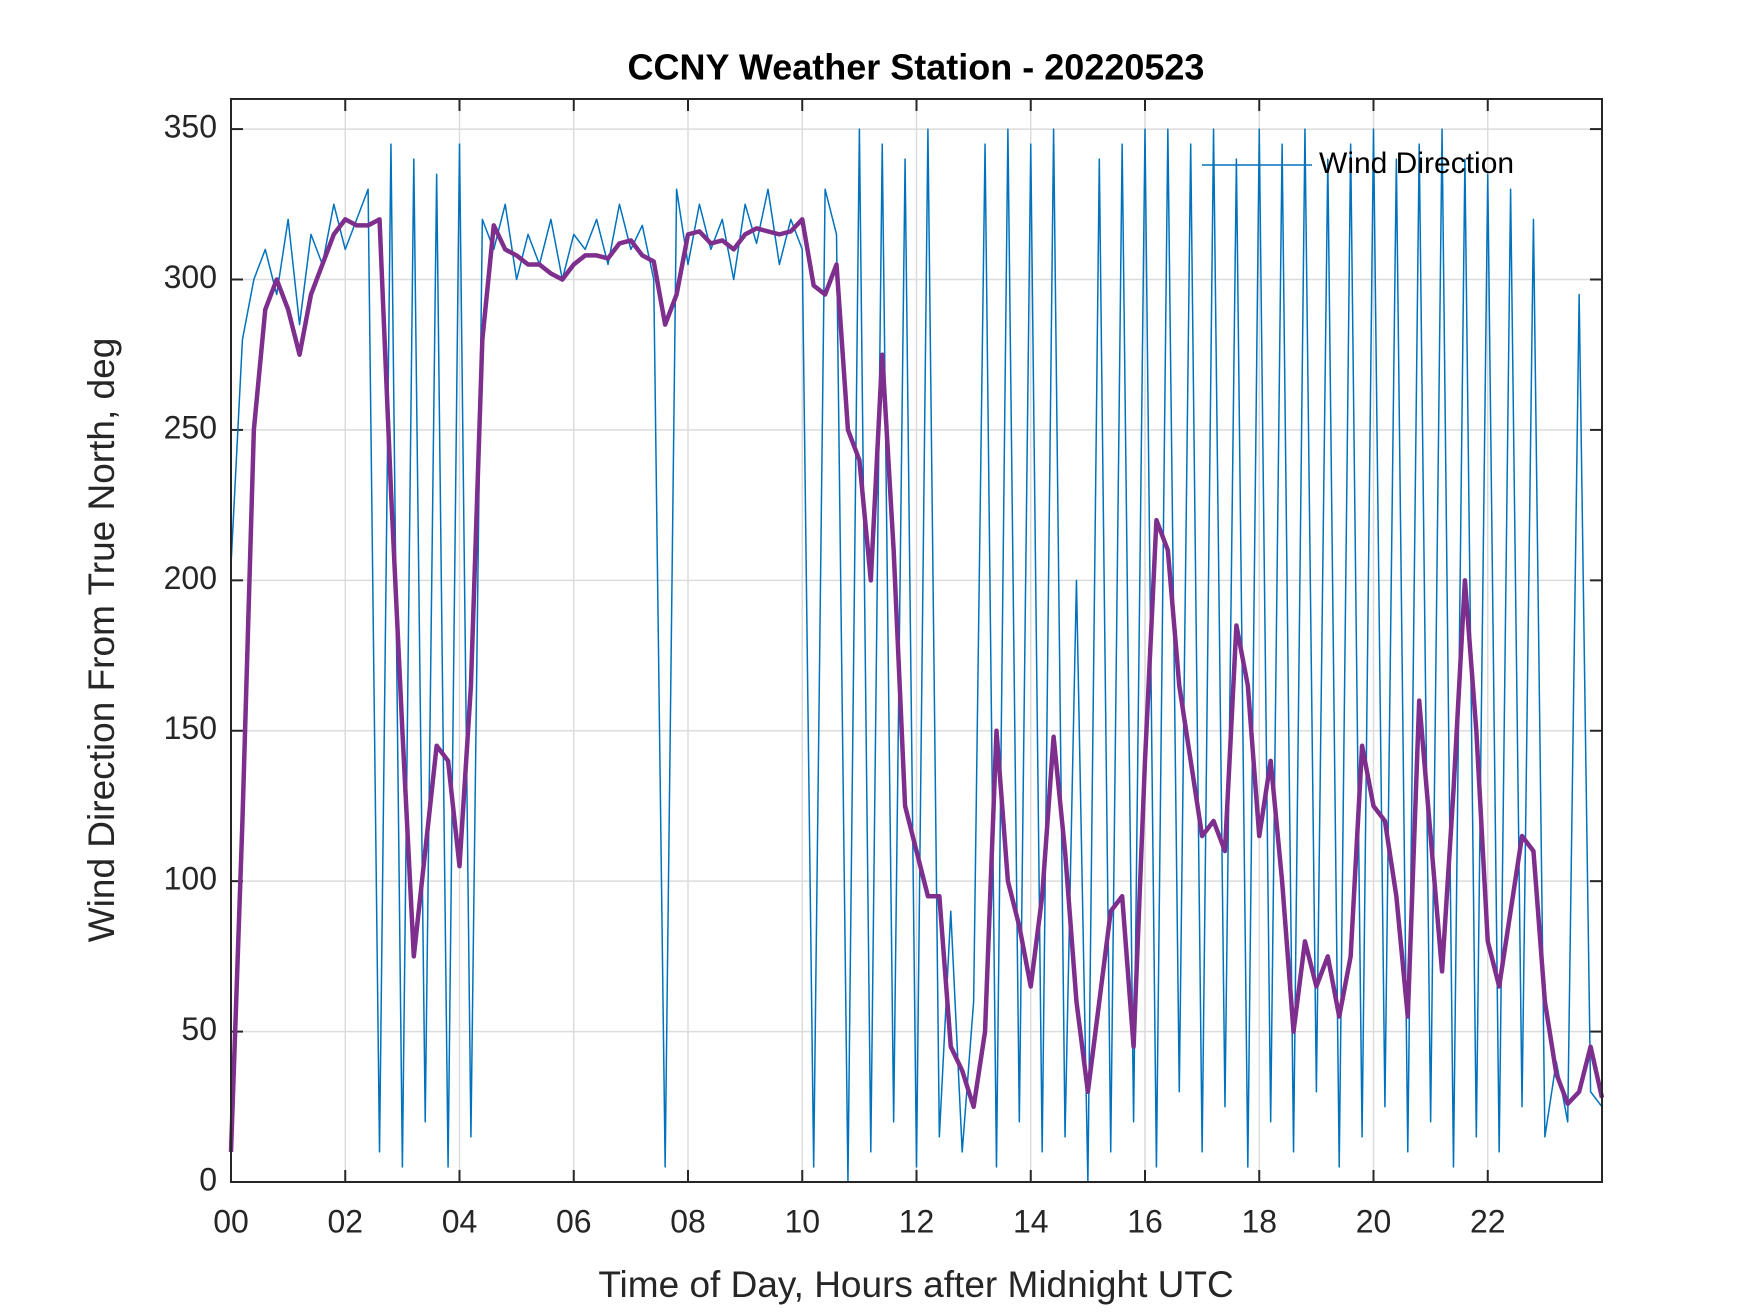 Image resolution: width=1750 pixels, height=1313 pixels. What do you see at coordinates (917, 1221) in the screenshot?
I see `x-tick-label: 12` at bounding box center [917, 1221].